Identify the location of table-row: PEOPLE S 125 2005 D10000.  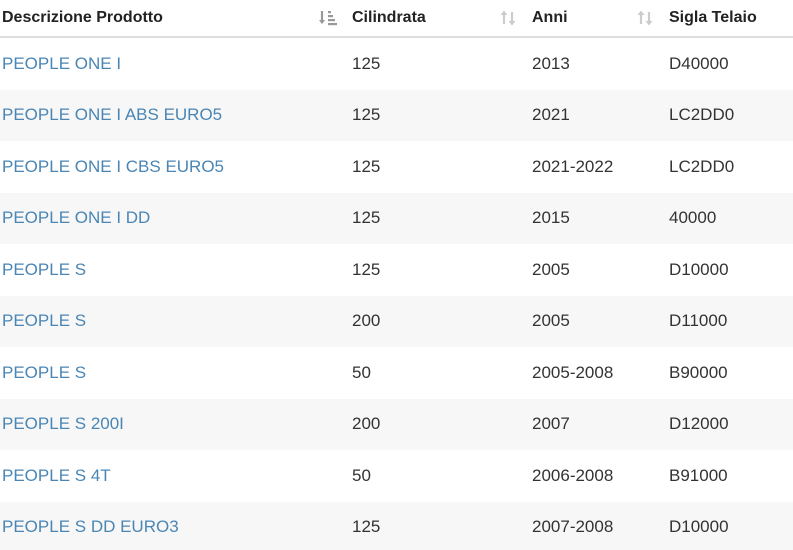
(396, 270).